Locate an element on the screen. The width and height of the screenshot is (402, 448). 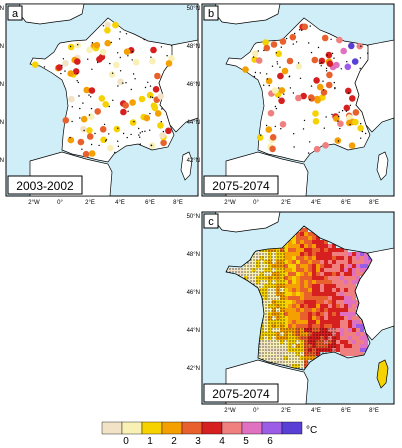
panel-a-corsica is located at coordinates (186, 166).